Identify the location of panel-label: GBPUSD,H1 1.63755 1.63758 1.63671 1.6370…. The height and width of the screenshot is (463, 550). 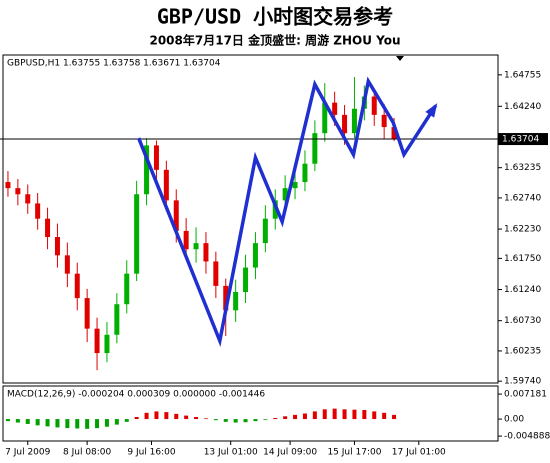
(114, 64).